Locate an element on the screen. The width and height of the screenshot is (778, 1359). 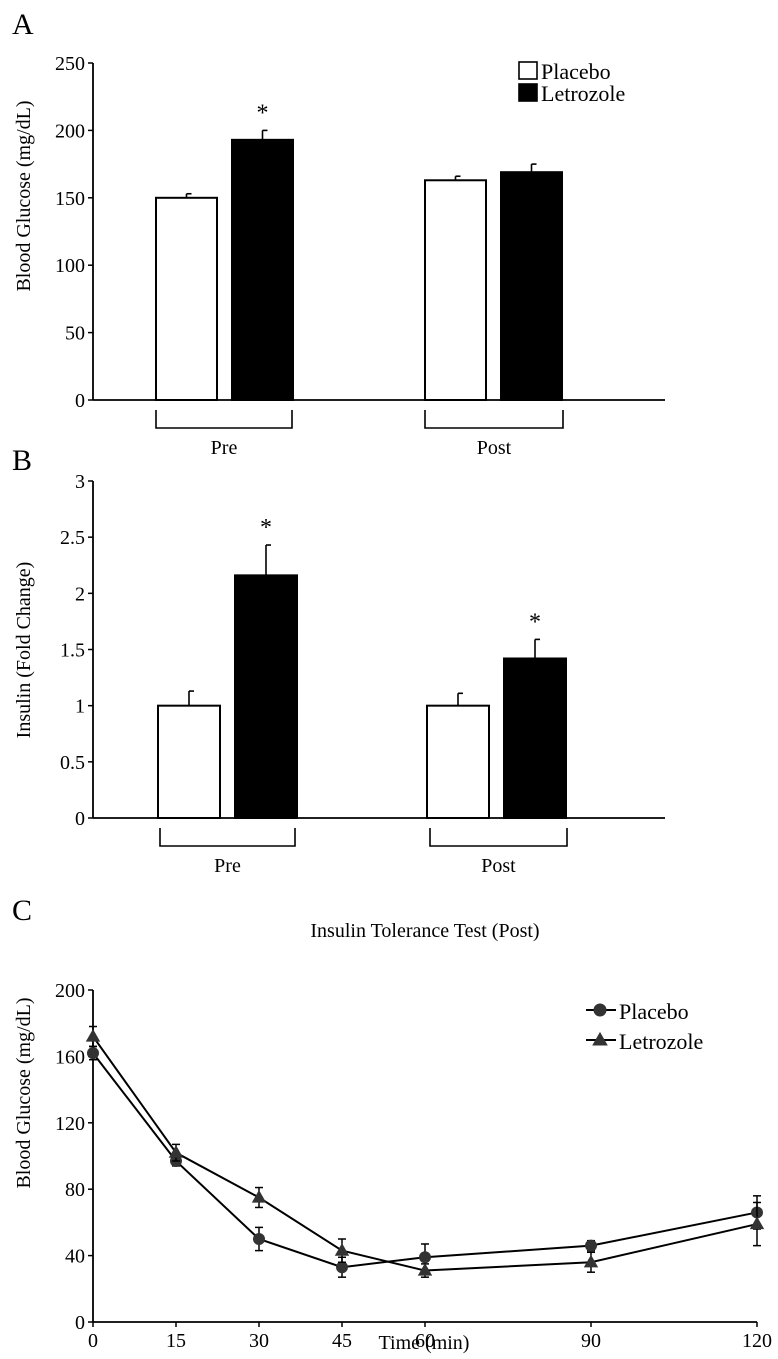
panel-a-category-label: Pre is located at coordinates (224, 448).